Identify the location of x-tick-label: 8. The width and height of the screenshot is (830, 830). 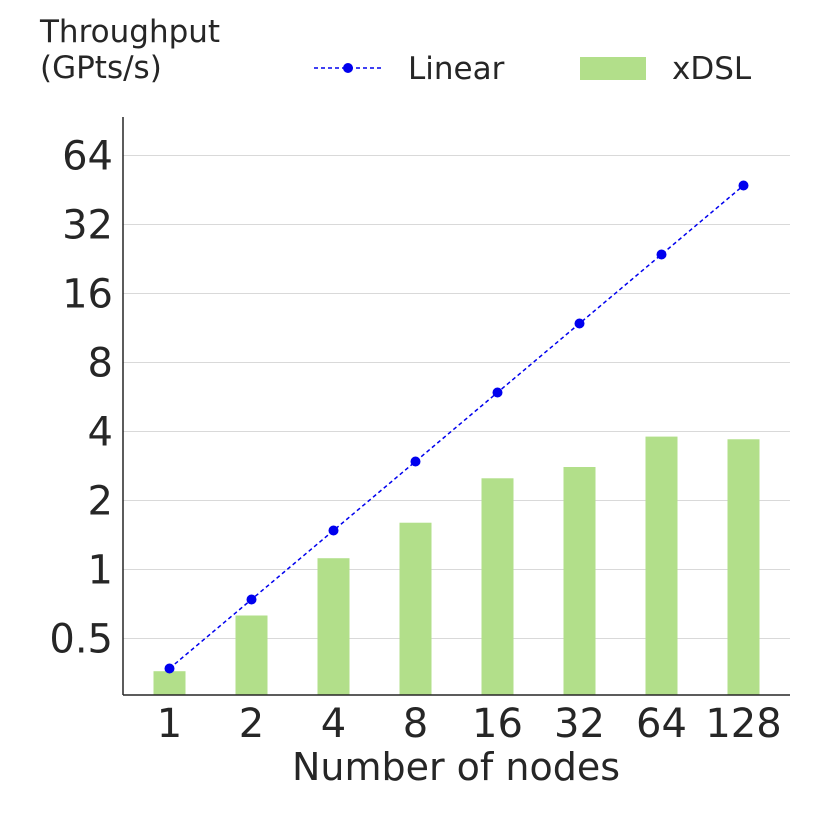
(415, 724).